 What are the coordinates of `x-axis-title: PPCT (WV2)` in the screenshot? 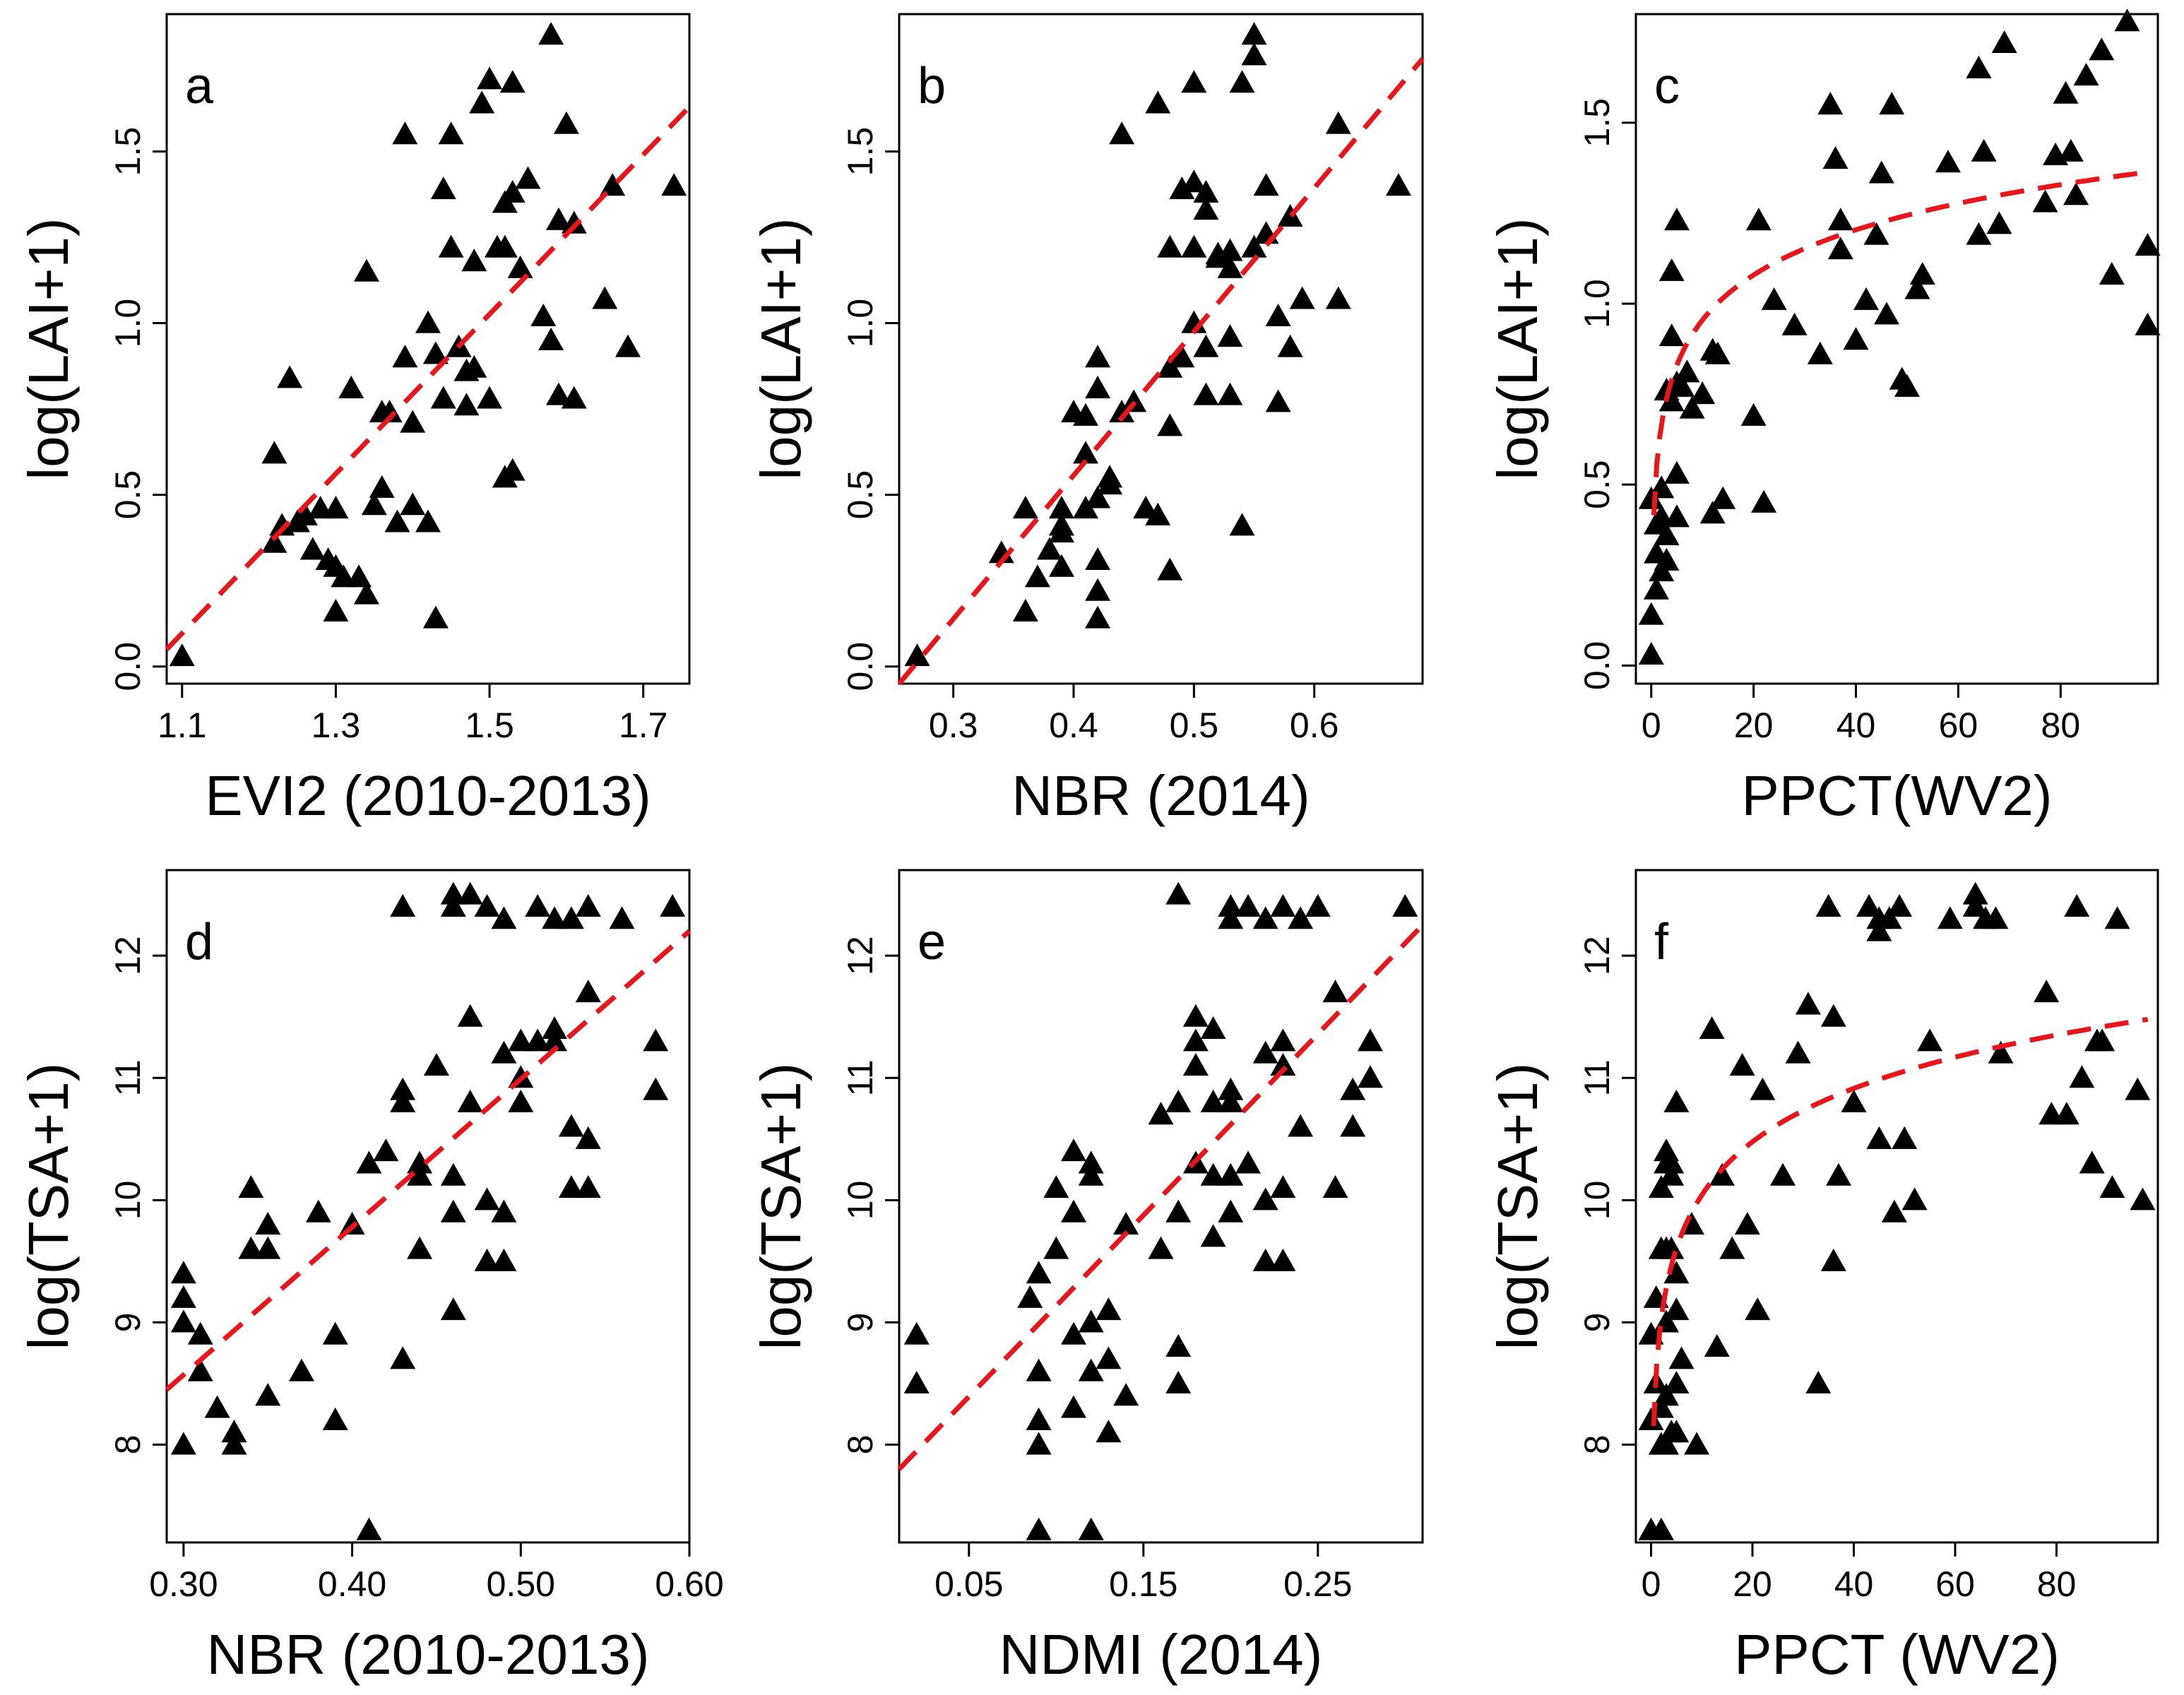 It's located at (1897, 1655).